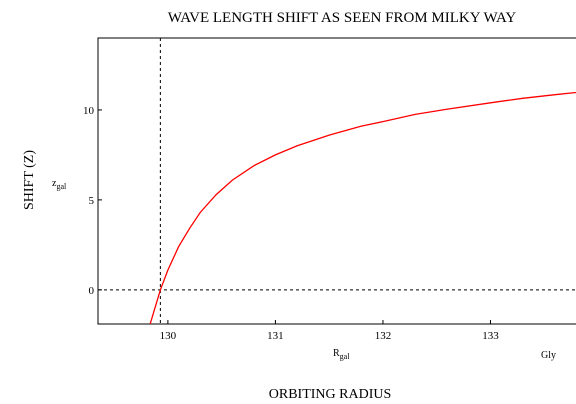  I want to click on y-variable-label: zgal, so click(59, 184).